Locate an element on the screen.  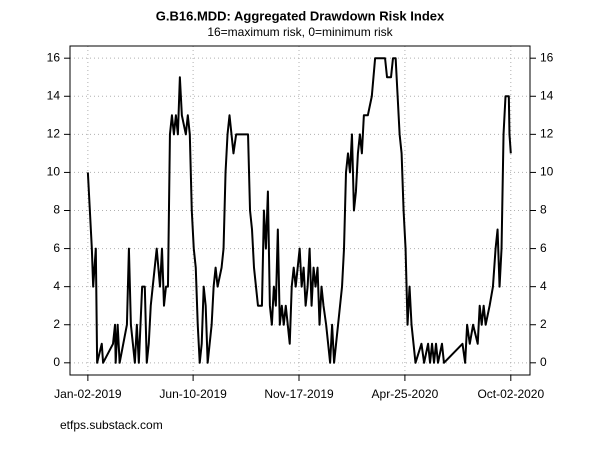
y-tick-label: 12 is located at coordinates (54, 134).